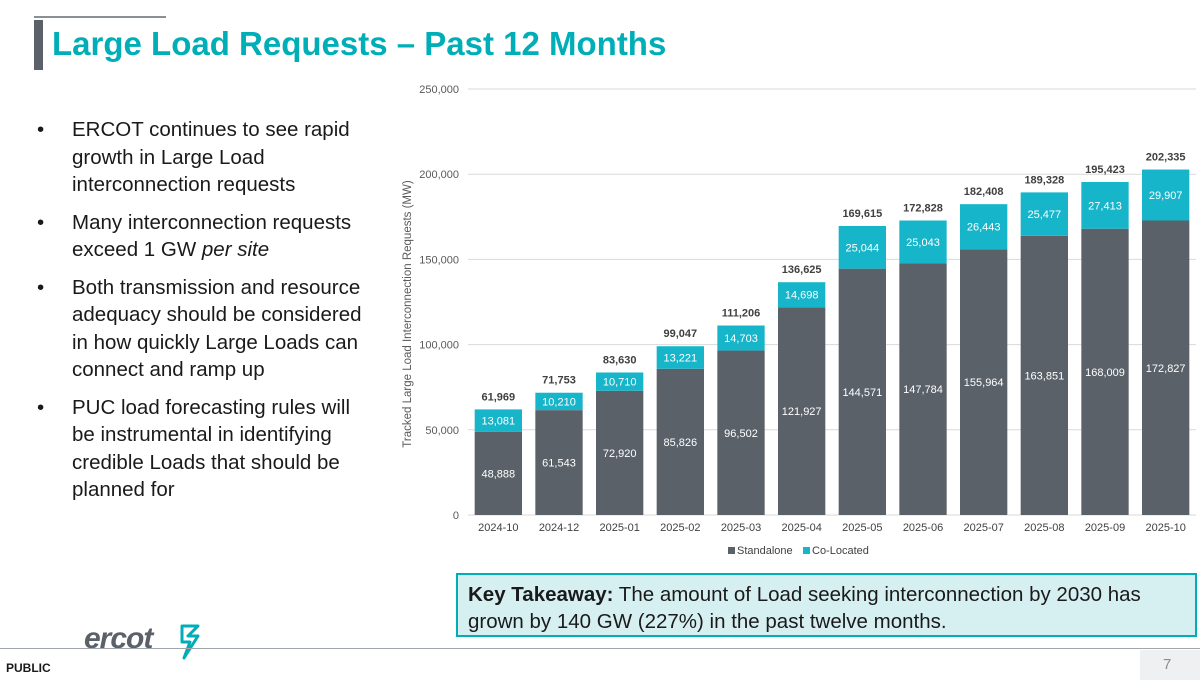 Image resolution: width=1200 pixels, height=680 pixels. What do you see at coordinates (600, 648) in the screenshot?
I see `footer-rule` at bounding box center [600, 648].